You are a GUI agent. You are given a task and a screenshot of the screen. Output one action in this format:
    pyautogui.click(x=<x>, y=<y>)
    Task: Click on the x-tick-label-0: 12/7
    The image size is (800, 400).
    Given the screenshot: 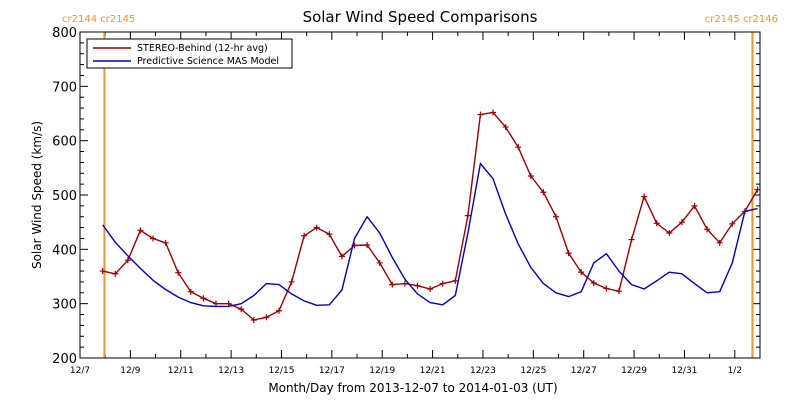 What is the action you would take?
    pyautogui.click(x=80, y=371)
    